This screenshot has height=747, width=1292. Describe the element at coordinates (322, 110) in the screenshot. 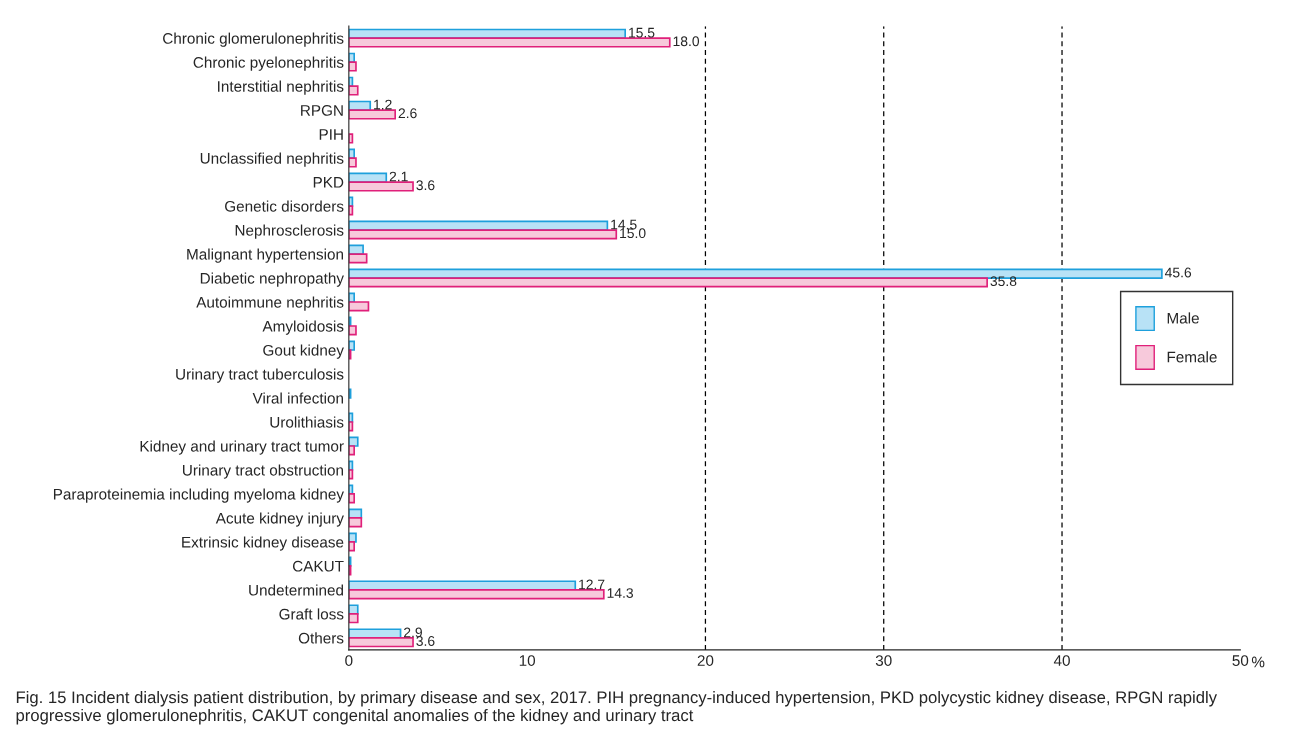

I see `y-tick-label: RPGN` at that location.